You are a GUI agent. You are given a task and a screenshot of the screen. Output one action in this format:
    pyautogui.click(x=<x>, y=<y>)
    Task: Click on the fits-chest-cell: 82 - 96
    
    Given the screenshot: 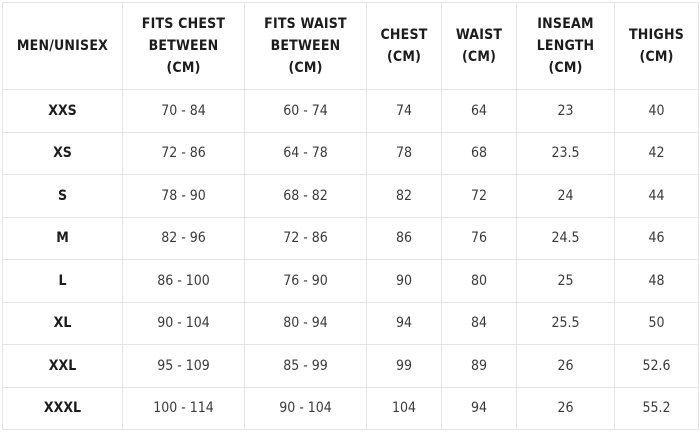 What is the action you would take?
    pyautogui.click(x=183, y=238)
    